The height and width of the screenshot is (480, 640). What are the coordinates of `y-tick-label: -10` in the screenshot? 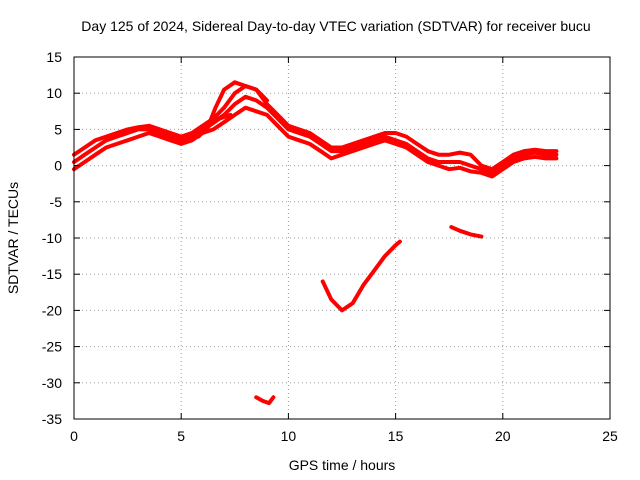 It's located at (52, 238).